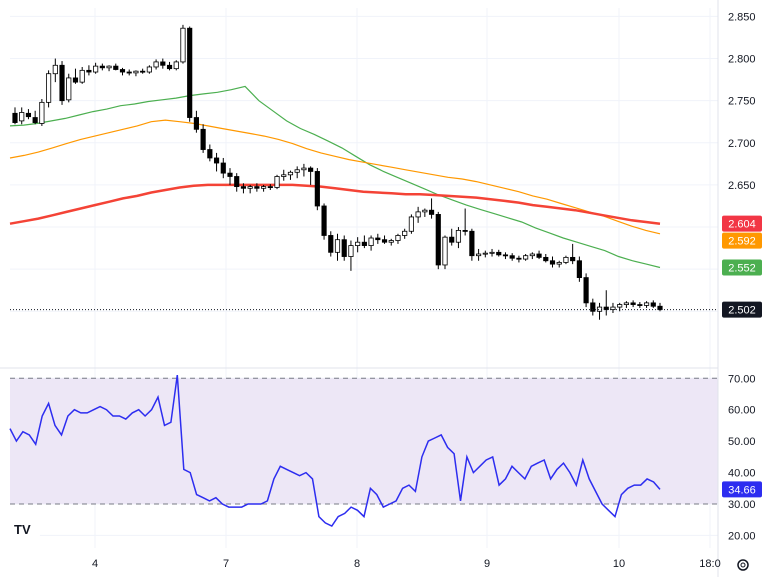  I want to click on value-badge-text: 2.502, so click(742, 311).